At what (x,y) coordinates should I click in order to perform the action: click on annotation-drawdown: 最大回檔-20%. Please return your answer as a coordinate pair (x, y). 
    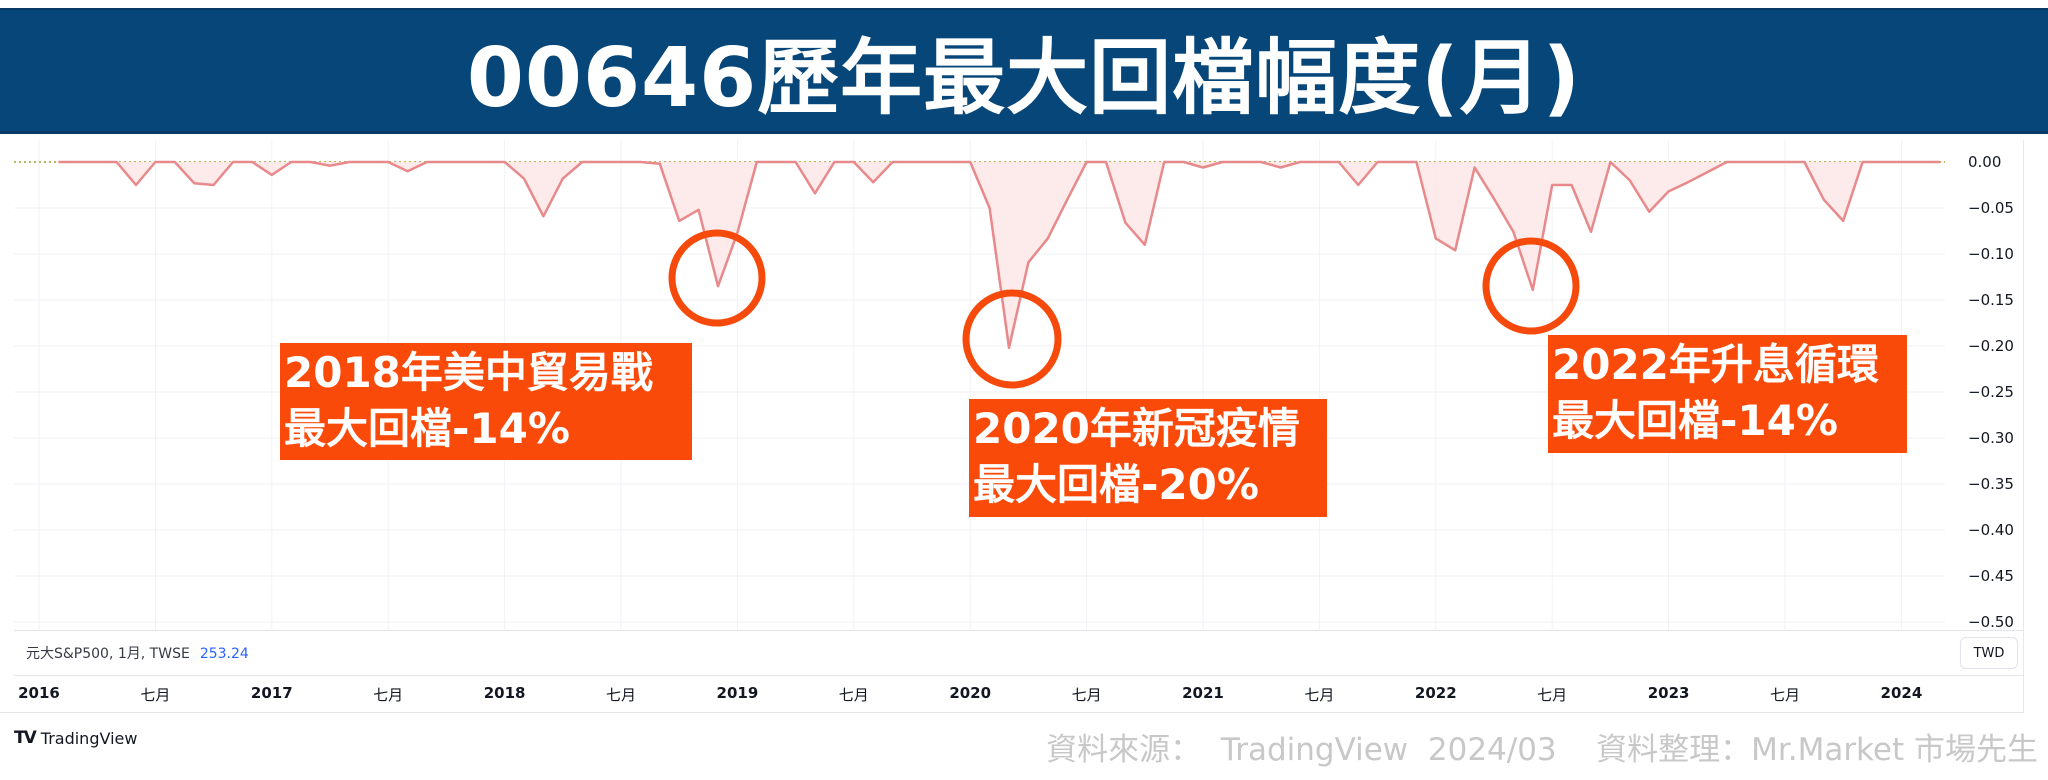
    Looking at the image, I should click on (1116, 484).